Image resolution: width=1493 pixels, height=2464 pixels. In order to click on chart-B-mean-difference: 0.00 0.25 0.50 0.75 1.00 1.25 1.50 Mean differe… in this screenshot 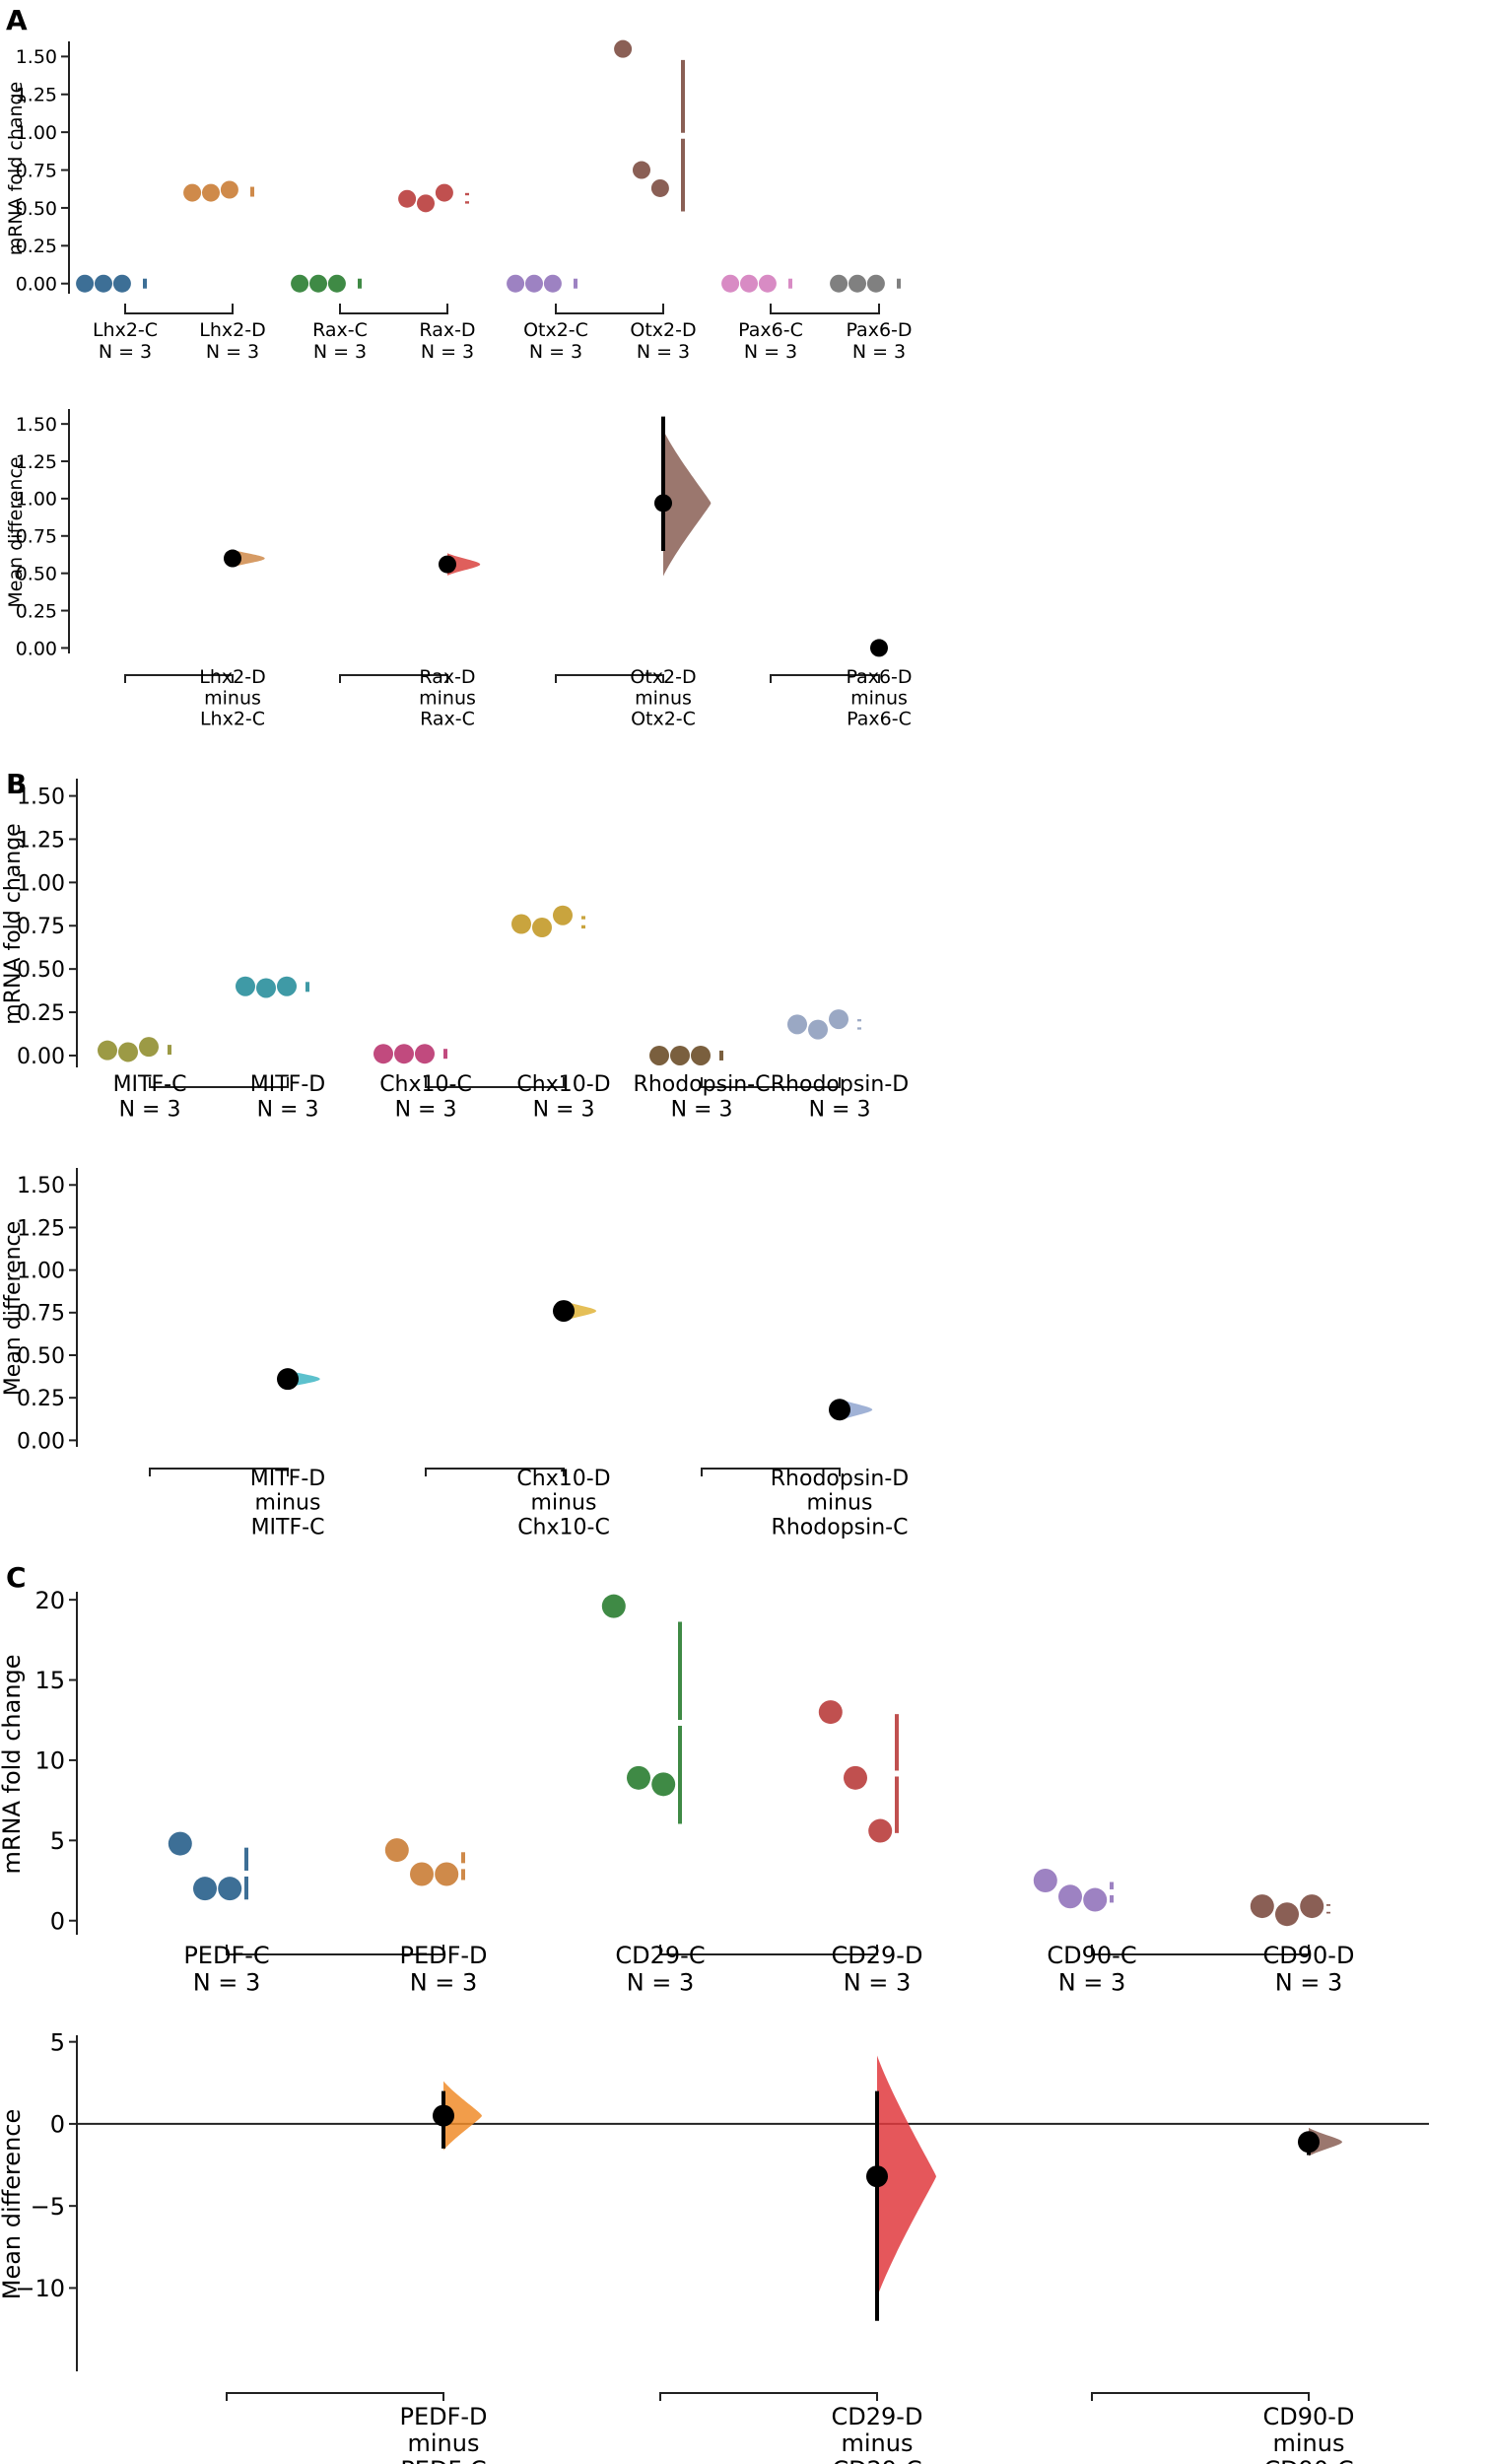, I will do `click(455, 1354)`.